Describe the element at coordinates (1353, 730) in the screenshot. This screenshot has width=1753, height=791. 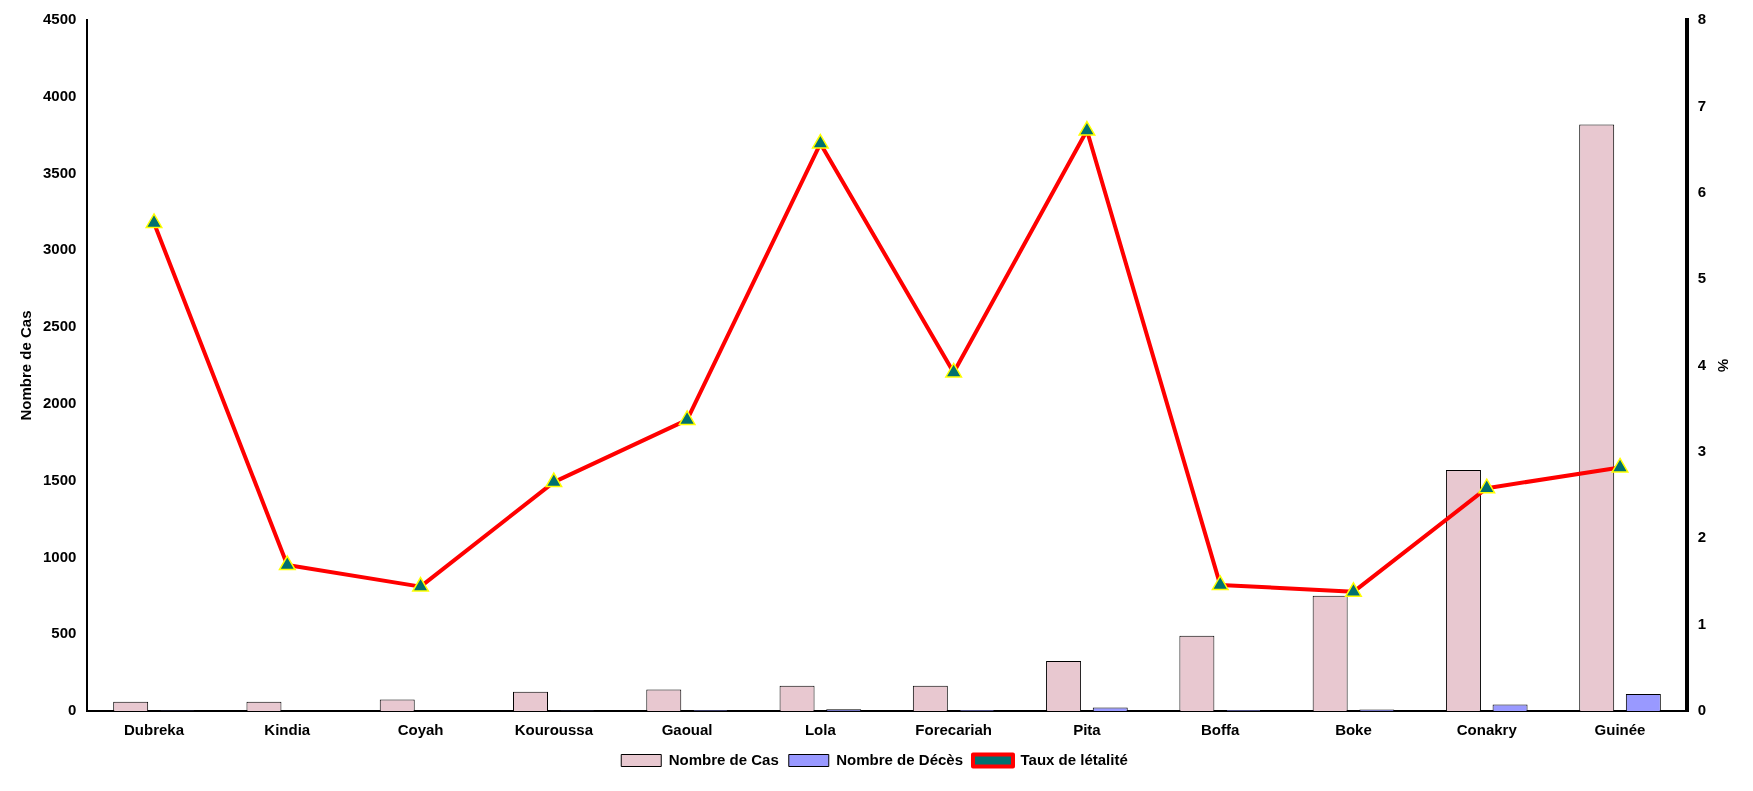
I see `x-tick-label: Boke` at that location.